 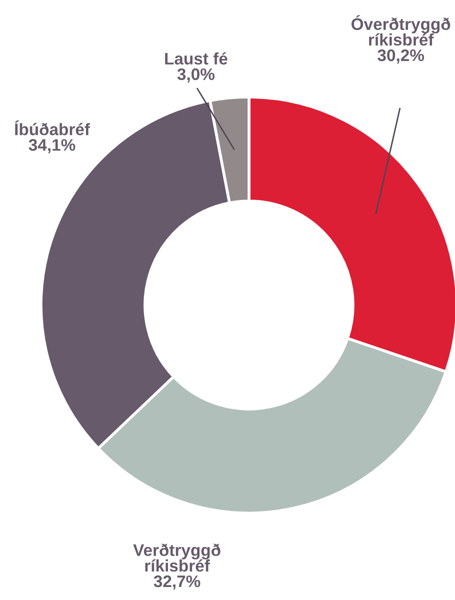 I want to click on data-label: 30,2%, so click(x=401, y=56).